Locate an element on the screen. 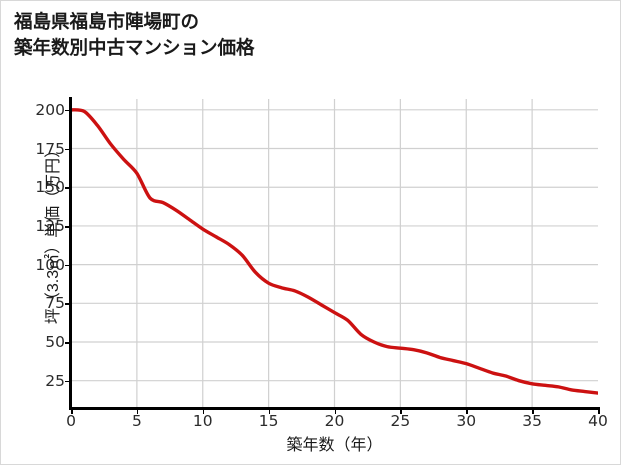  x-axis-tick-label: 40 is located at coordinates (598, 421).